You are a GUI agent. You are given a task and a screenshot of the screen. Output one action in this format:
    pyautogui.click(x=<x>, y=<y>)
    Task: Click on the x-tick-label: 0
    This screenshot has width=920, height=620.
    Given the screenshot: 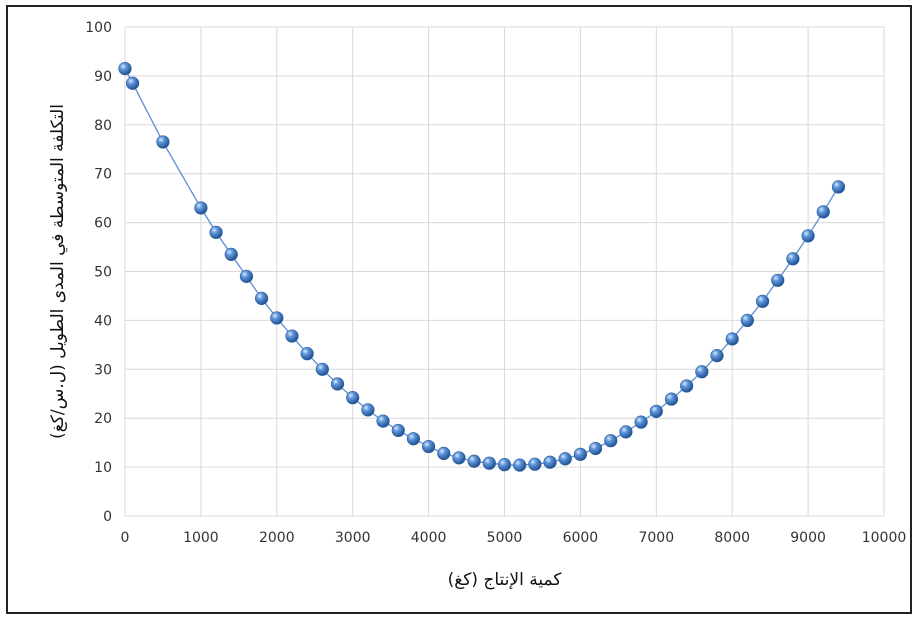 What is the action you would take?
    pyautogui.click(x=125, y=538)
    